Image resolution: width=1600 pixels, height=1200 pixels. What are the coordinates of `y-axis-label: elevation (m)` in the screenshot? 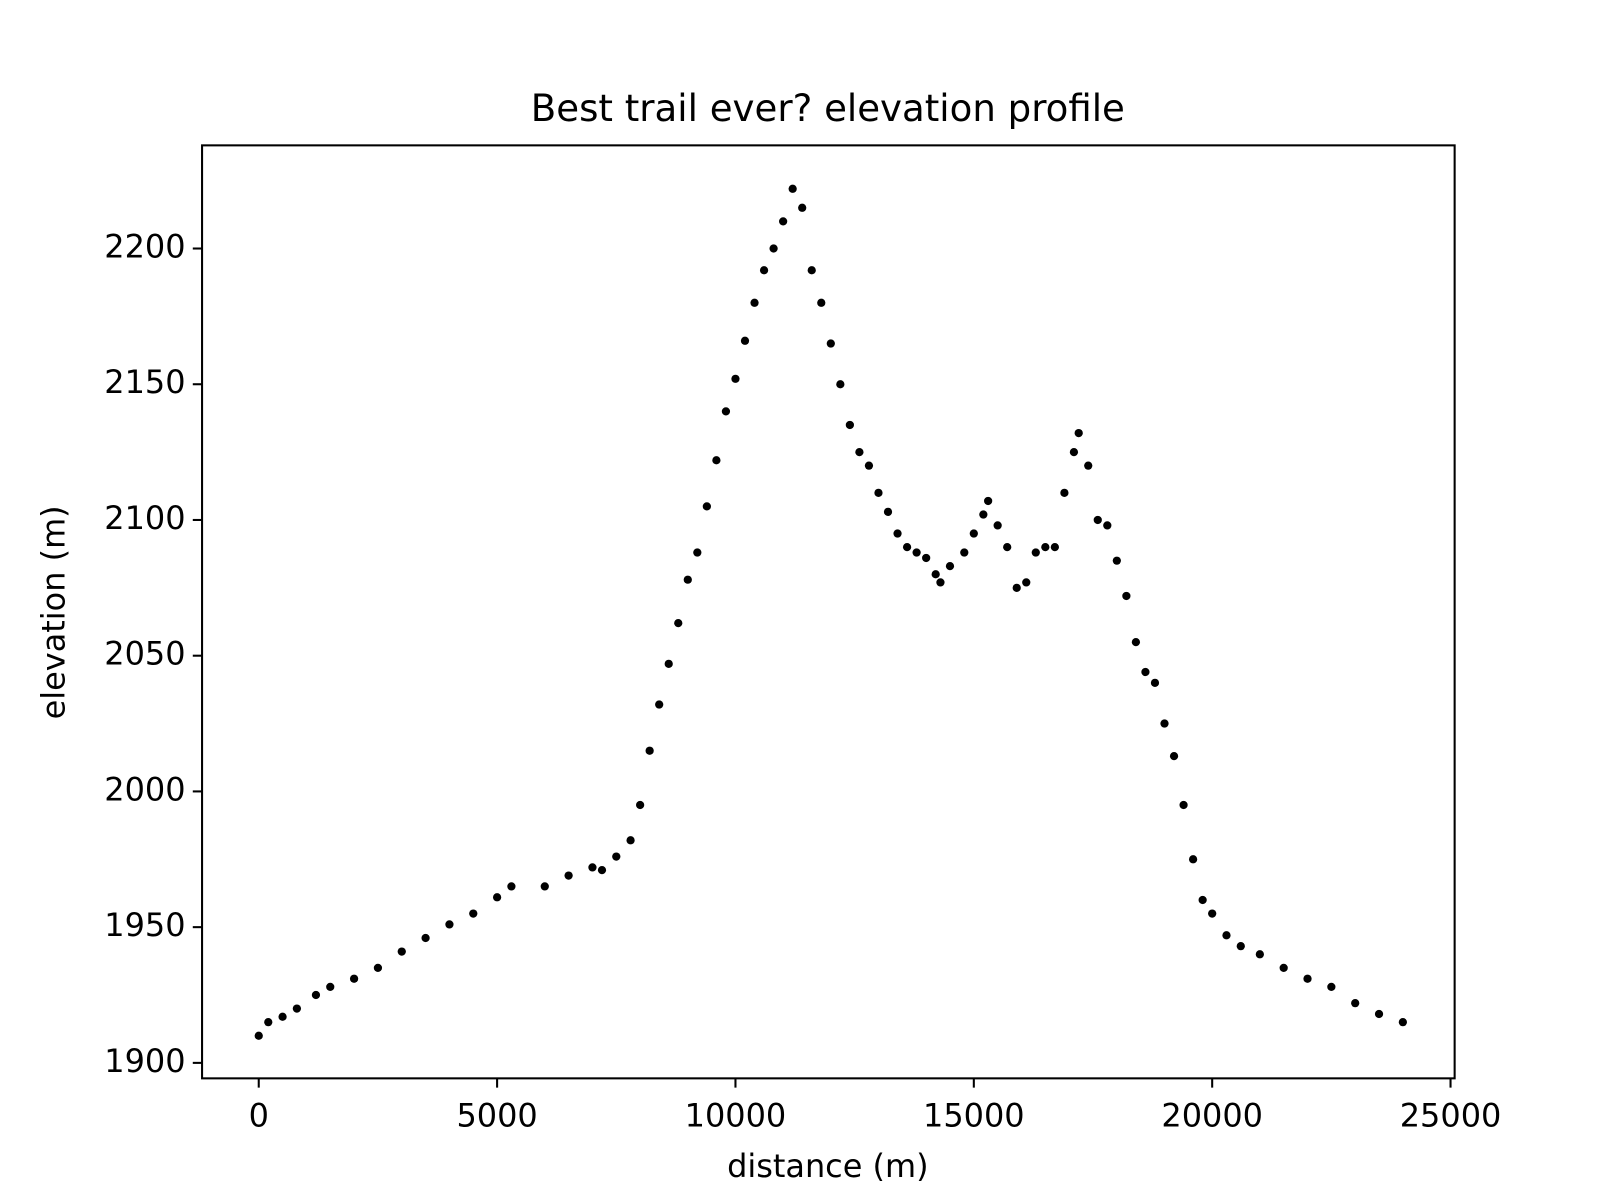 It's located at (54, 612).